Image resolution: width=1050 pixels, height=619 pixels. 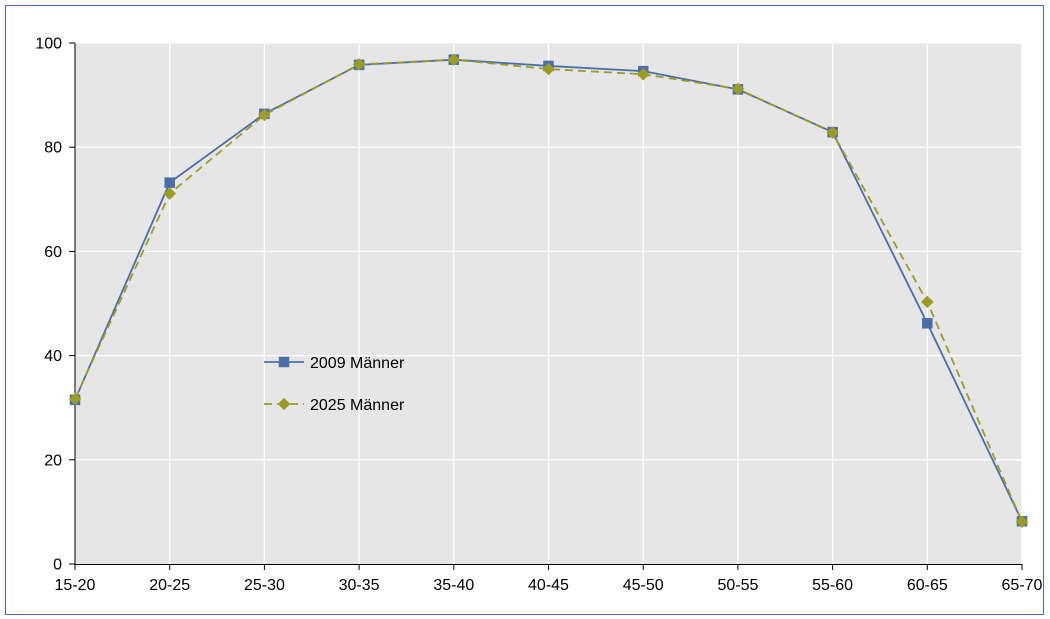 I want to click on x-tick-label: 20-25, so click(x=169, y=585).